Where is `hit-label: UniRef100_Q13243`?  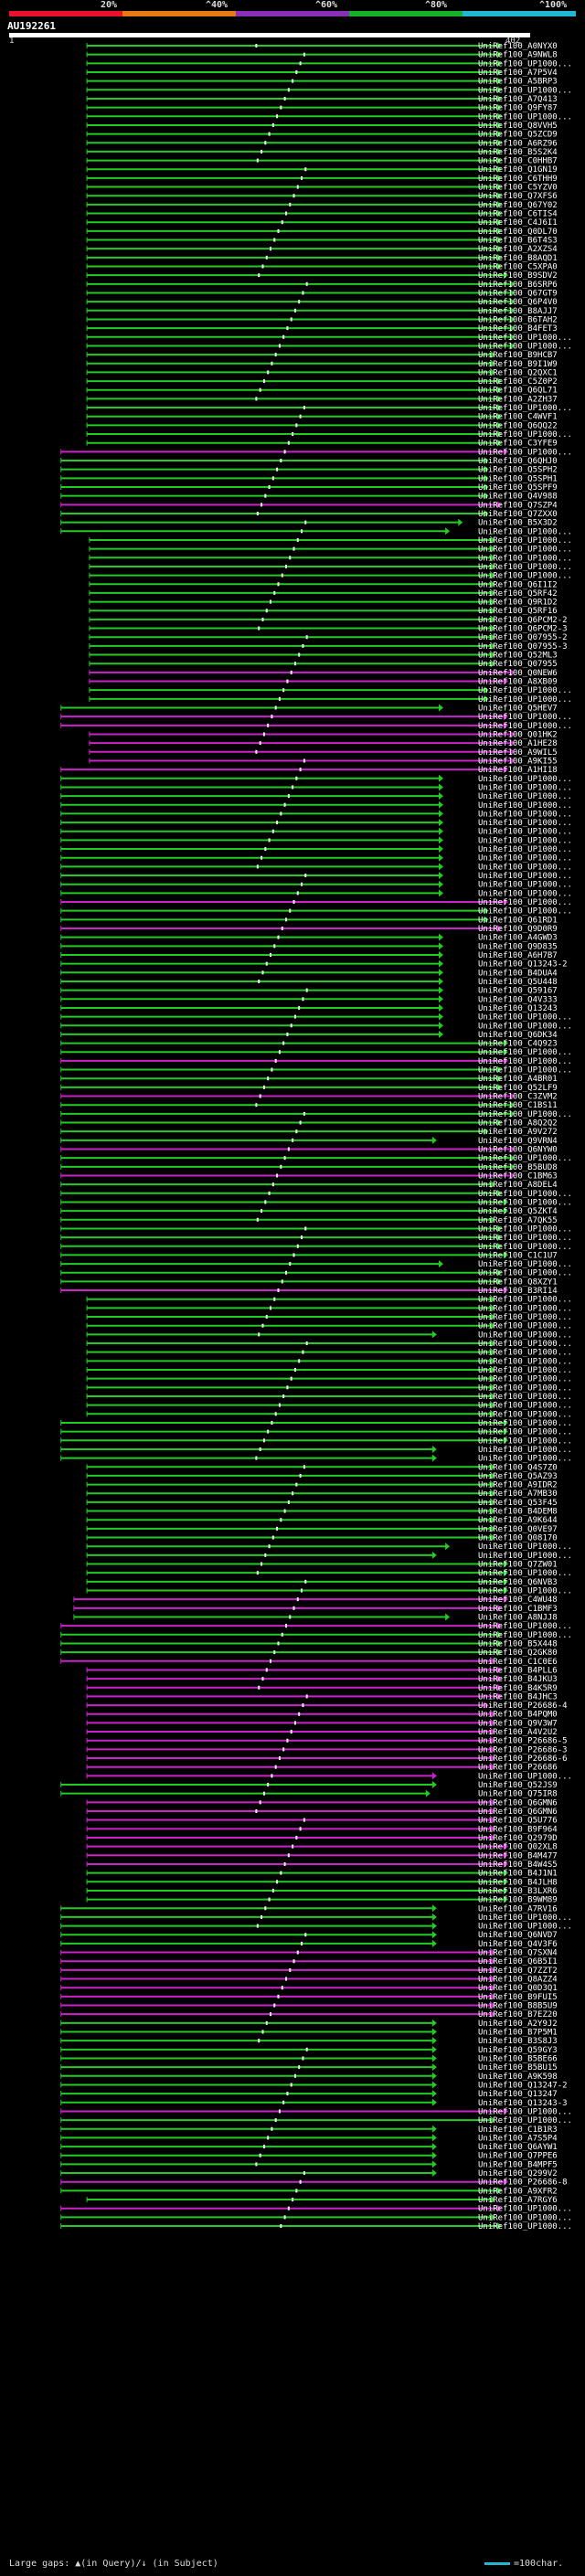
hit-label: UniRef100_Q13243 is located at coordinates (518, 1008).